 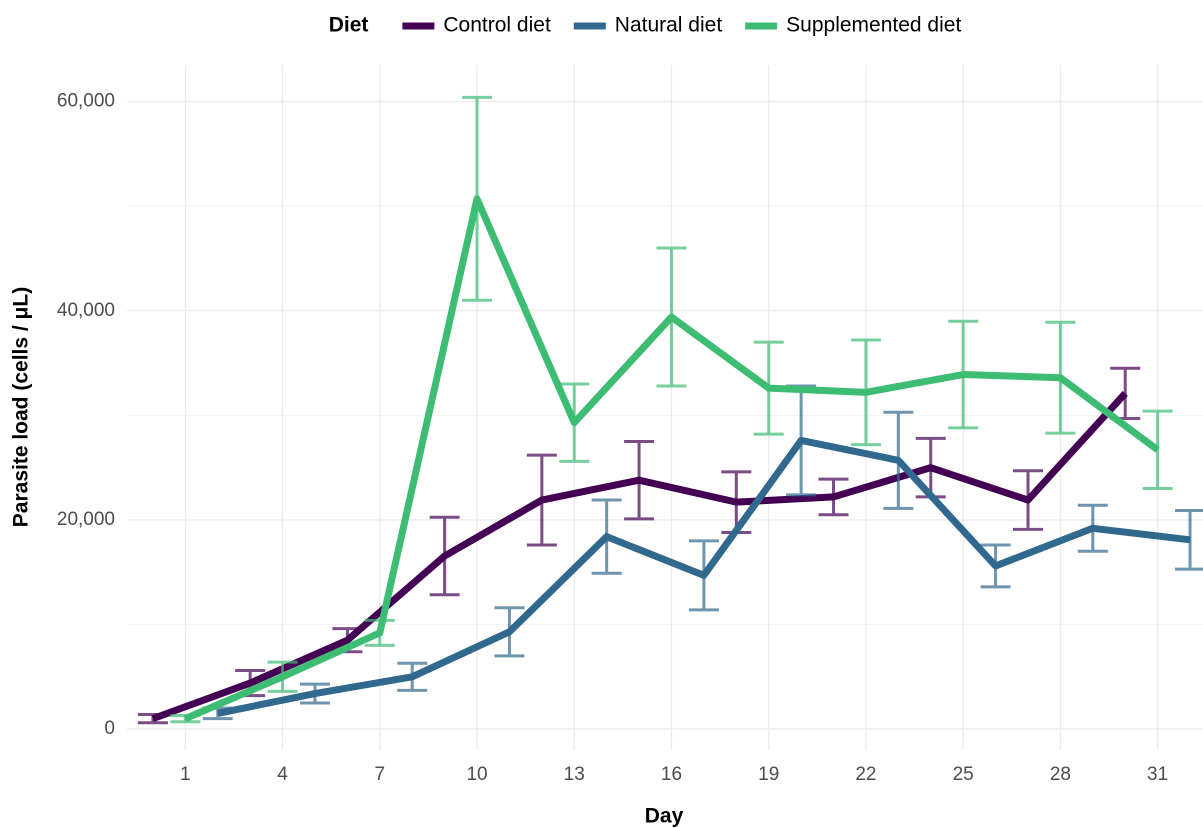 What do you see at coordinates (671, 774) in the screenshot?
I see `x-tick-label: 16` at bounding box center [671, 774].